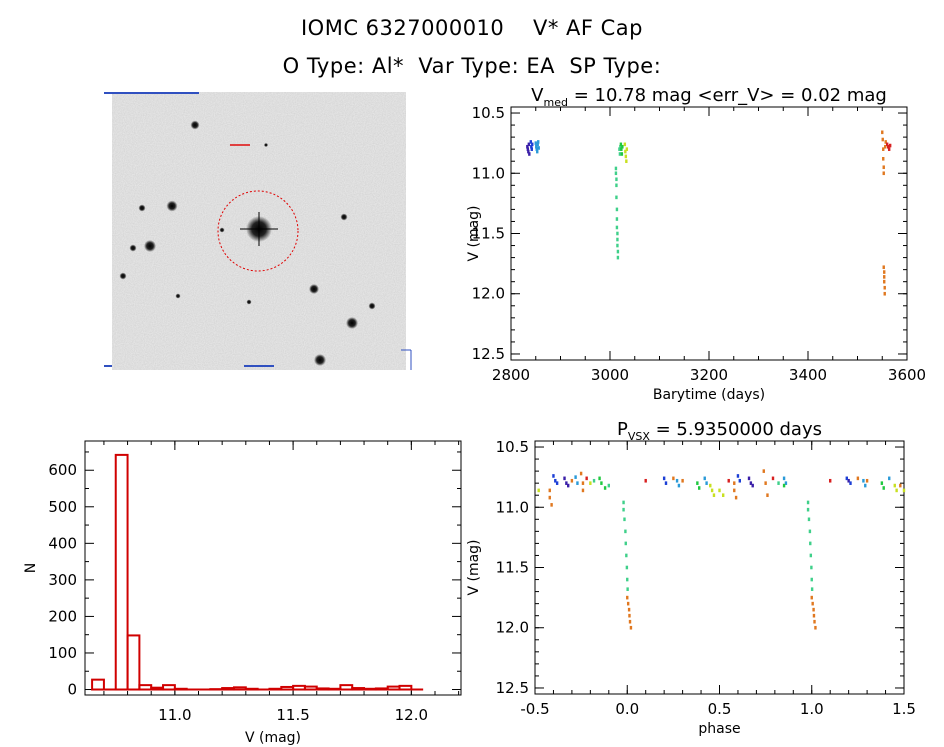 This screenshot has width=944, height=747. Describe the element at coordinates (904, 709) in the screenshot. I see `x-tick-label: 1.5` at that location.